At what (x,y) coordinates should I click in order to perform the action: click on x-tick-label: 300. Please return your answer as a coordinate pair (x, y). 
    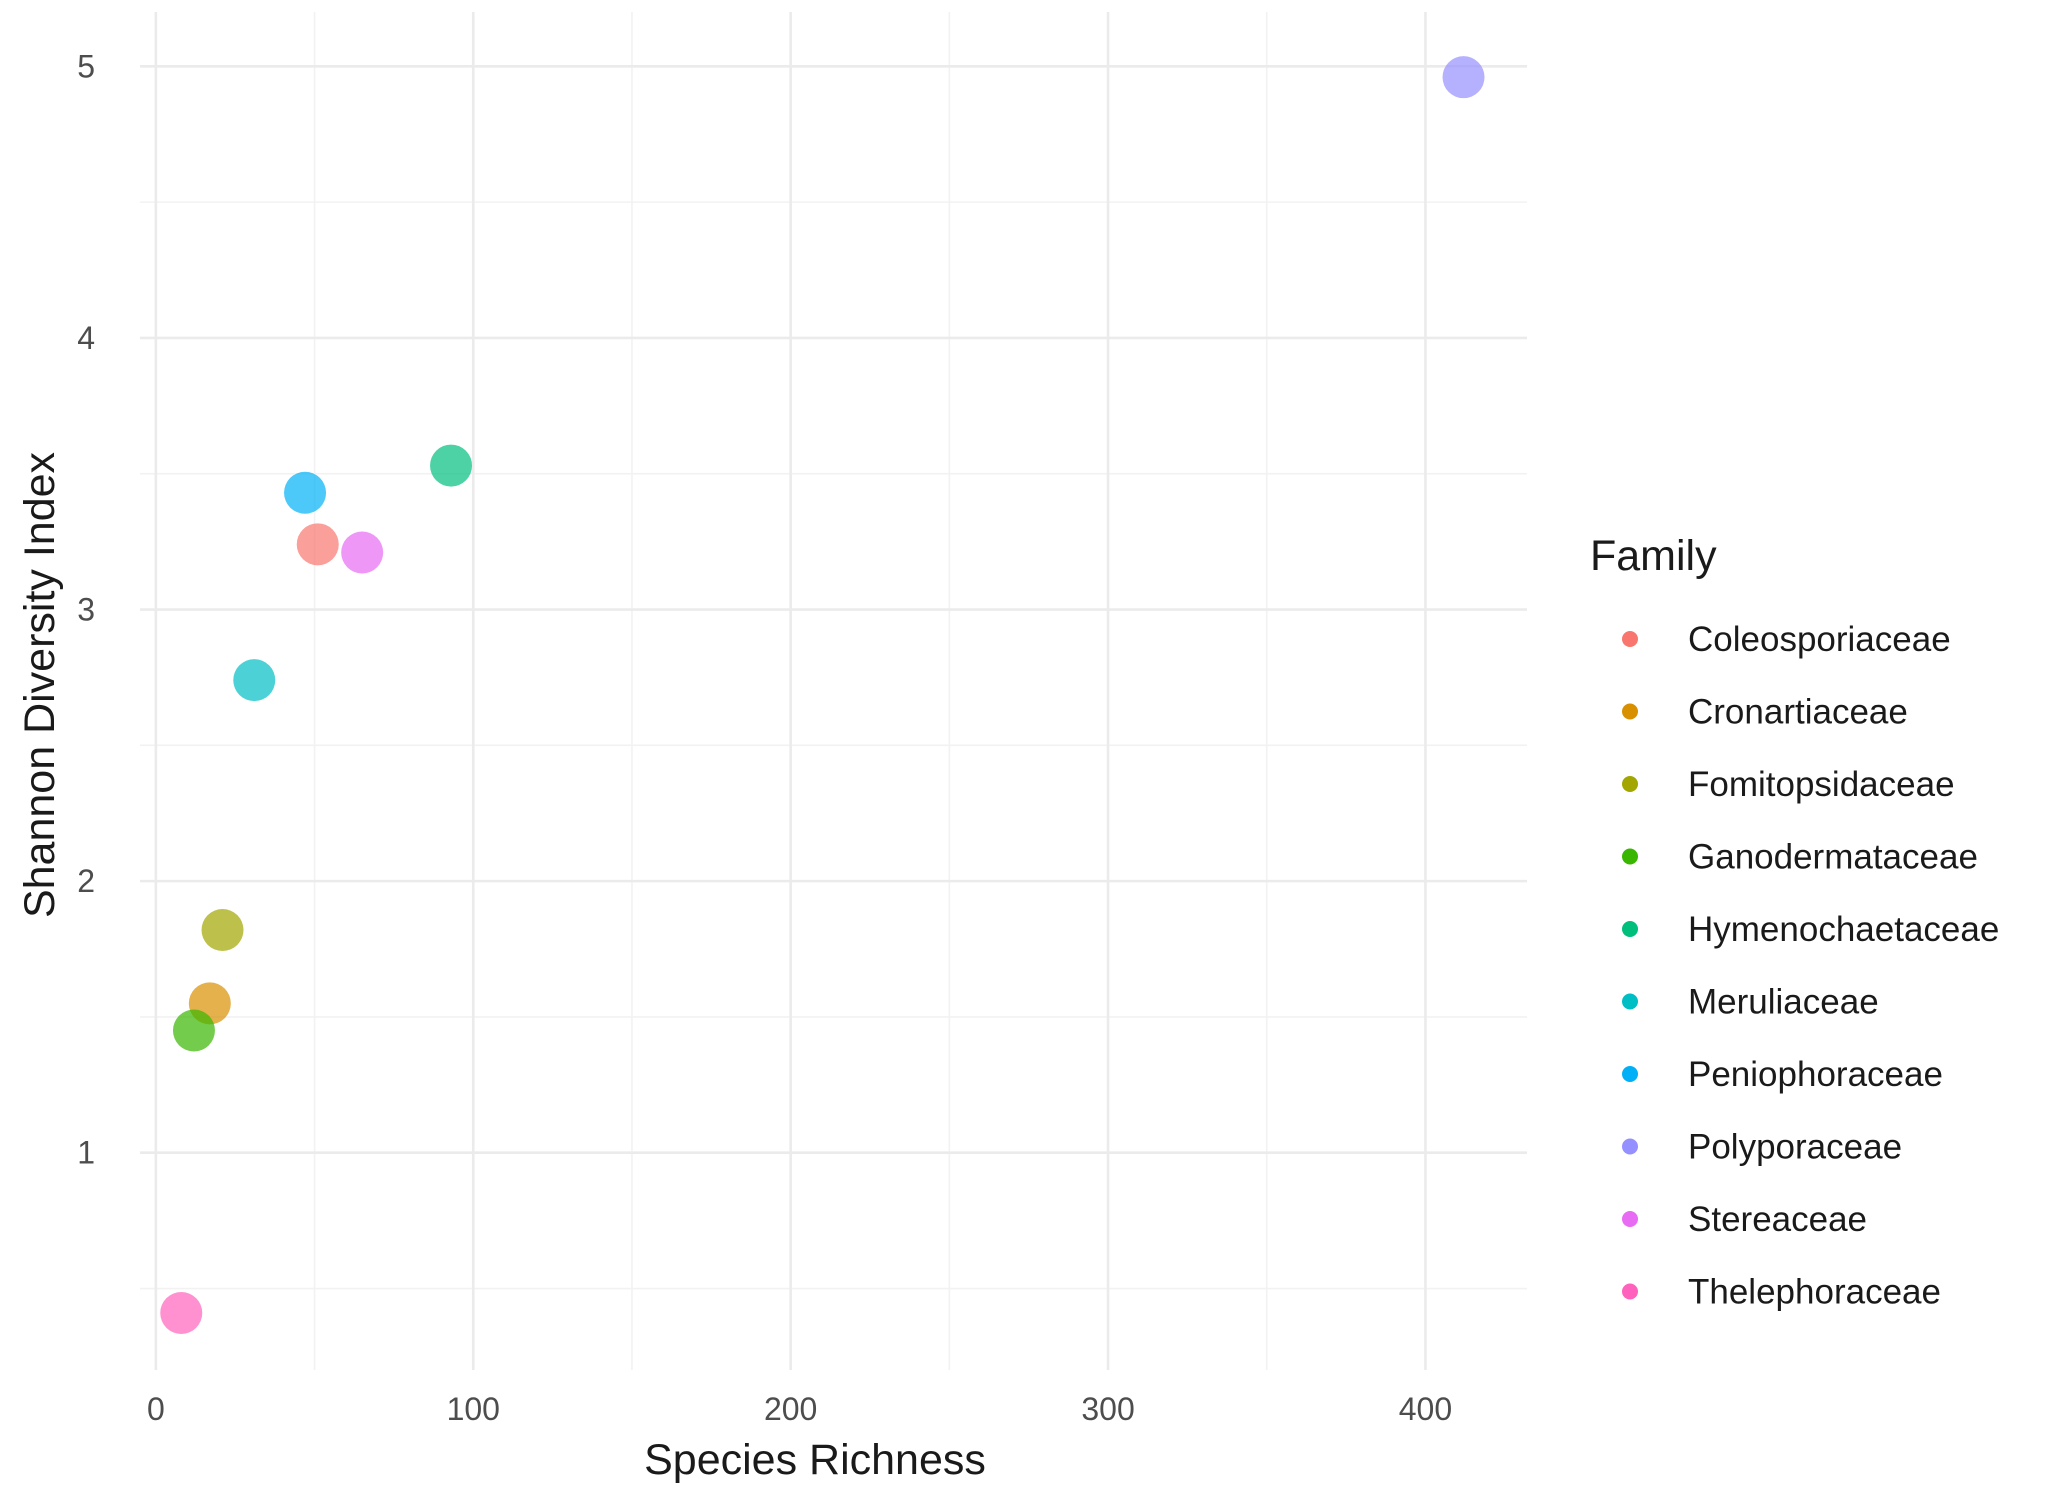
    Looking at the image, I should click on (1107, 1409).